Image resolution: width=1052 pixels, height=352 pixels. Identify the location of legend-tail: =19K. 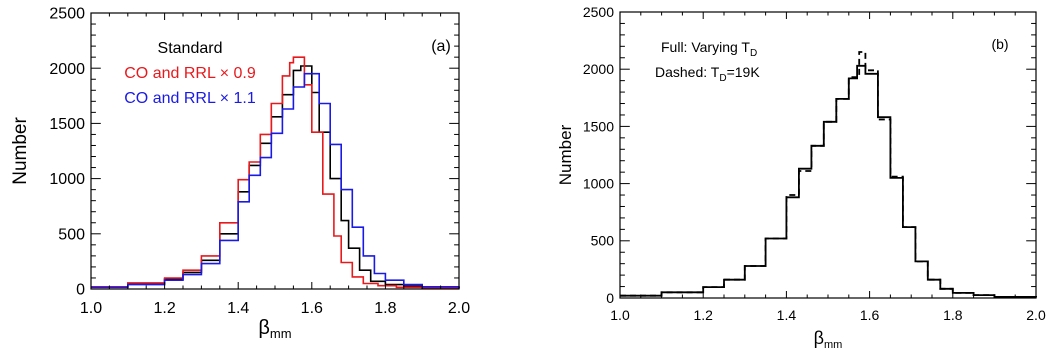
(744, 72).